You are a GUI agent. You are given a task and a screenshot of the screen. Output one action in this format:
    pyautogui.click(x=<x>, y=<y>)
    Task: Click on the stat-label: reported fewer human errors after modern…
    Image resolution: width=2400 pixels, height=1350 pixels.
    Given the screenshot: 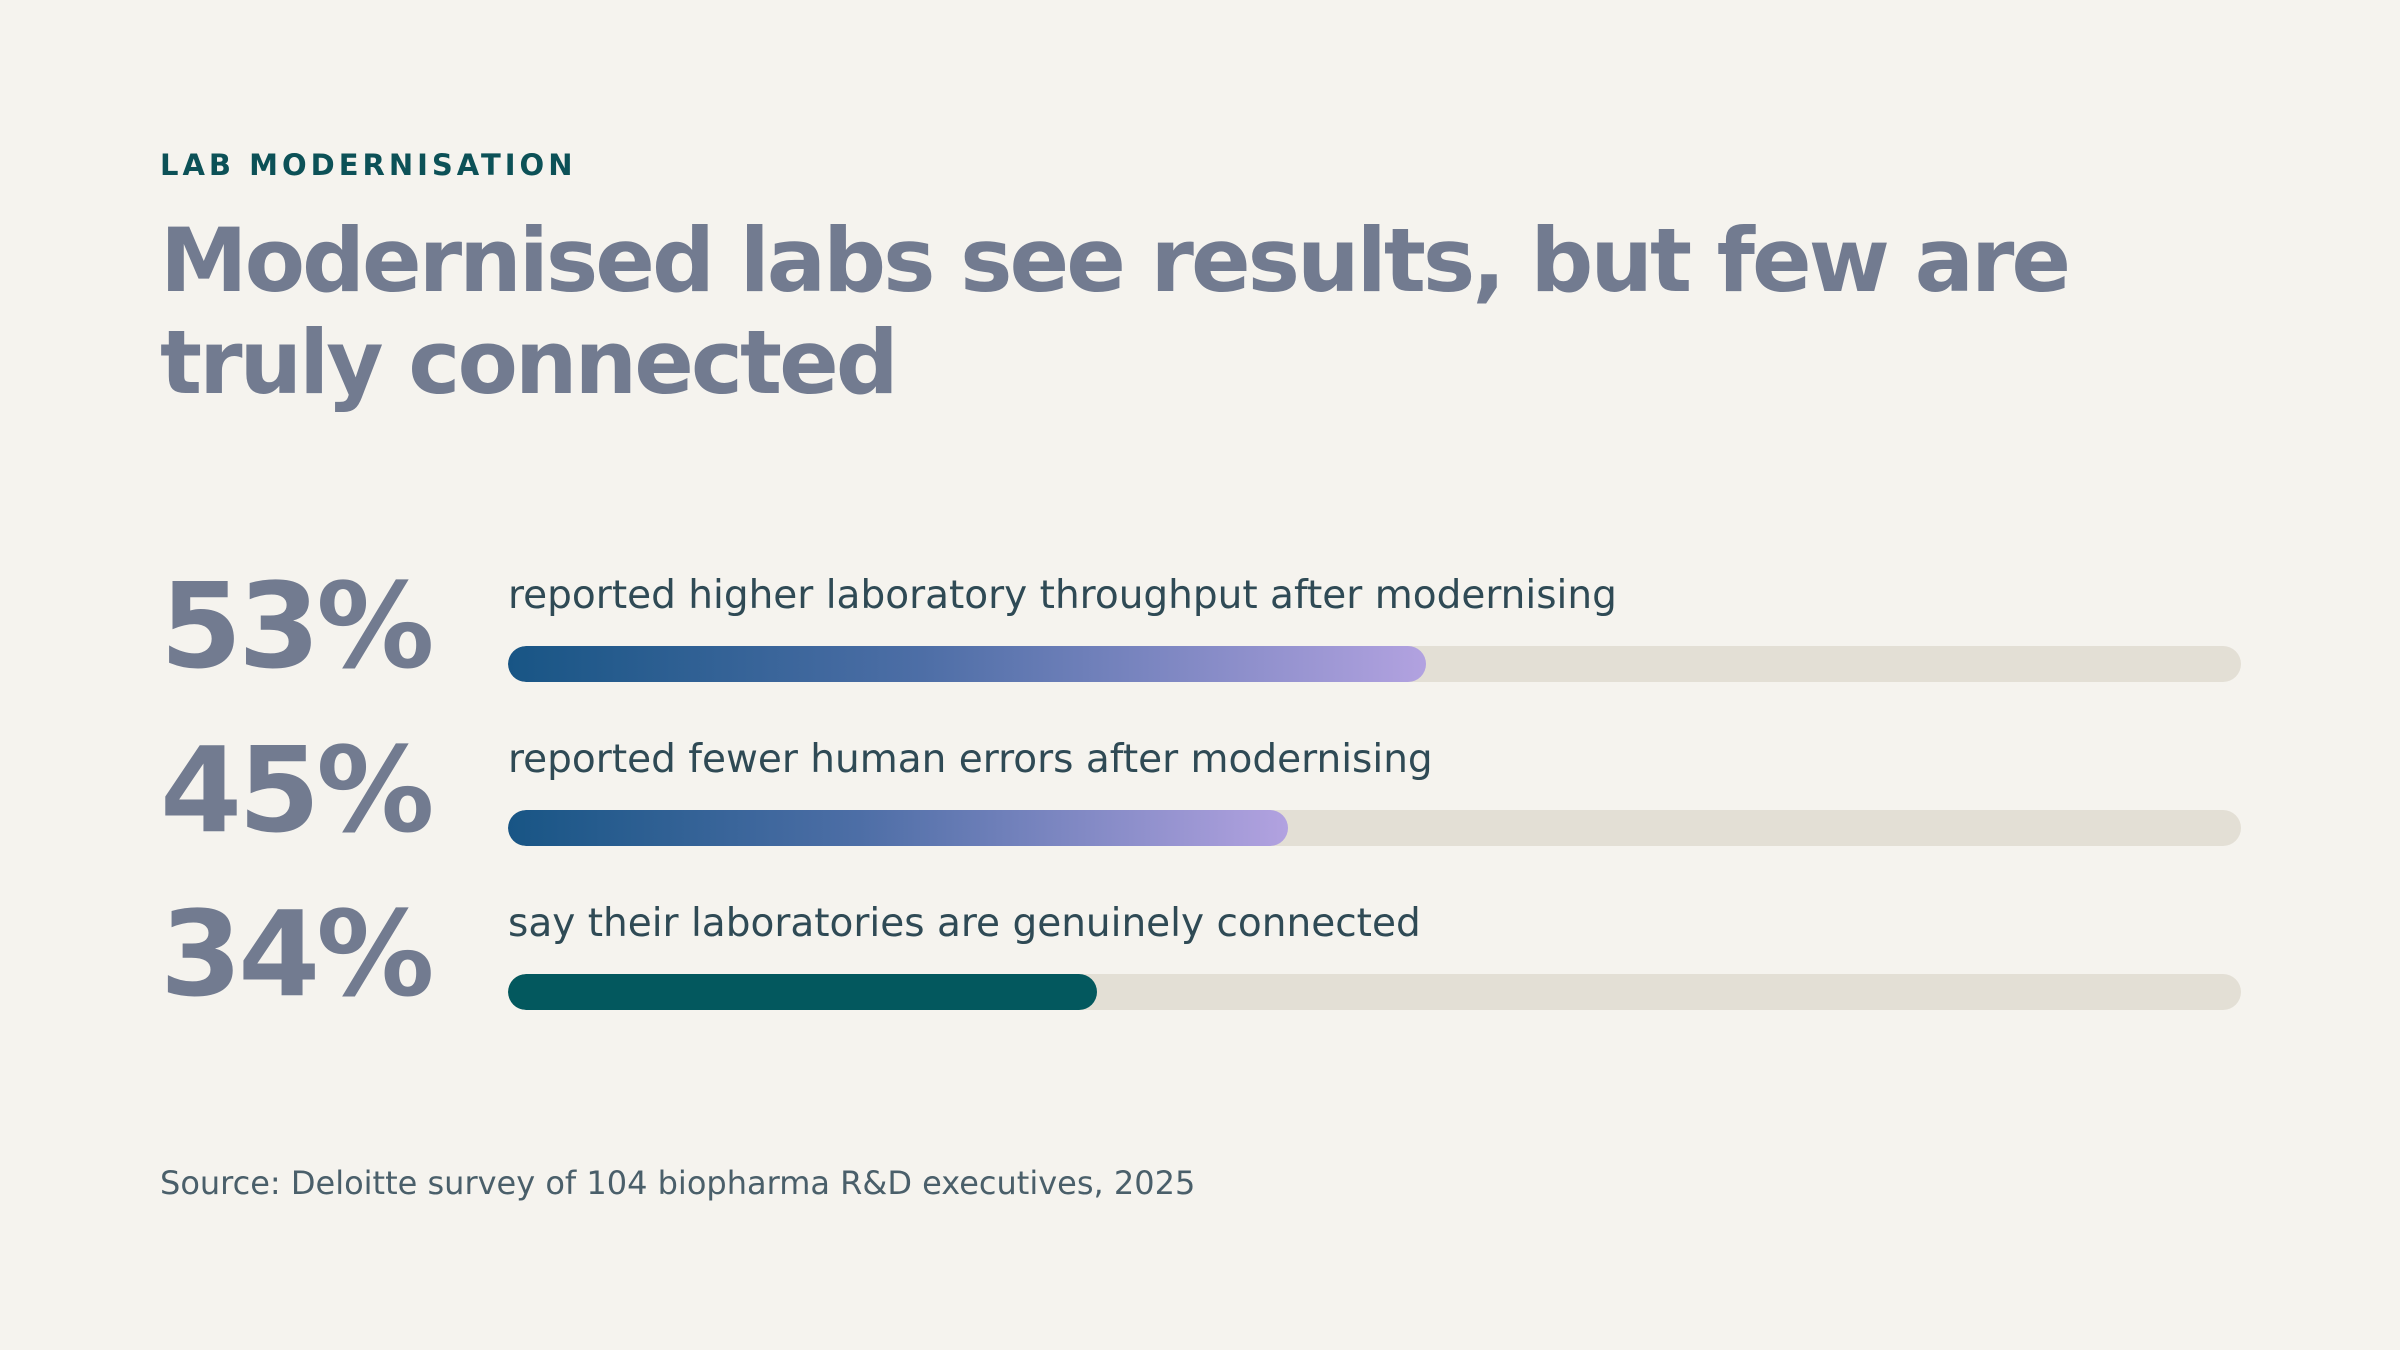 What is the action you would take?
    pyautogui.click(x=970, y=759)
    